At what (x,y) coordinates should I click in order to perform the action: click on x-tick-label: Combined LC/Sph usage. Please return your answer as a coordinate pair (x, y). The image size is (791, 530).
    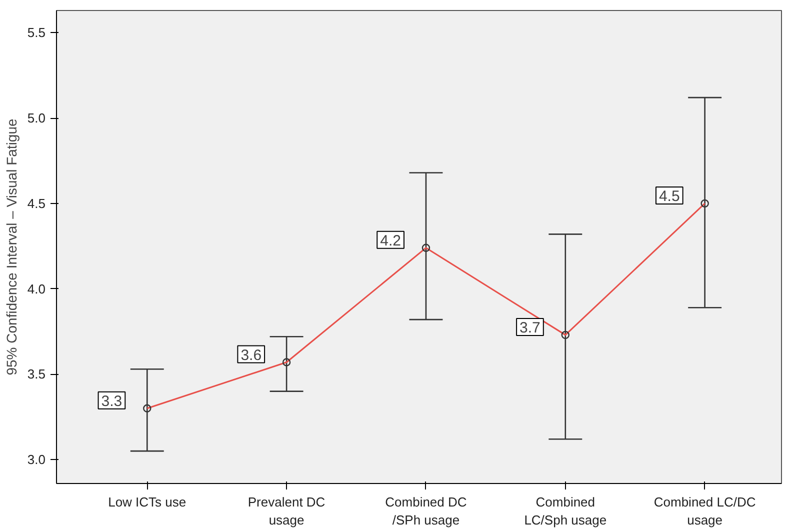
    Looking at the image, I should click on (565, 511).